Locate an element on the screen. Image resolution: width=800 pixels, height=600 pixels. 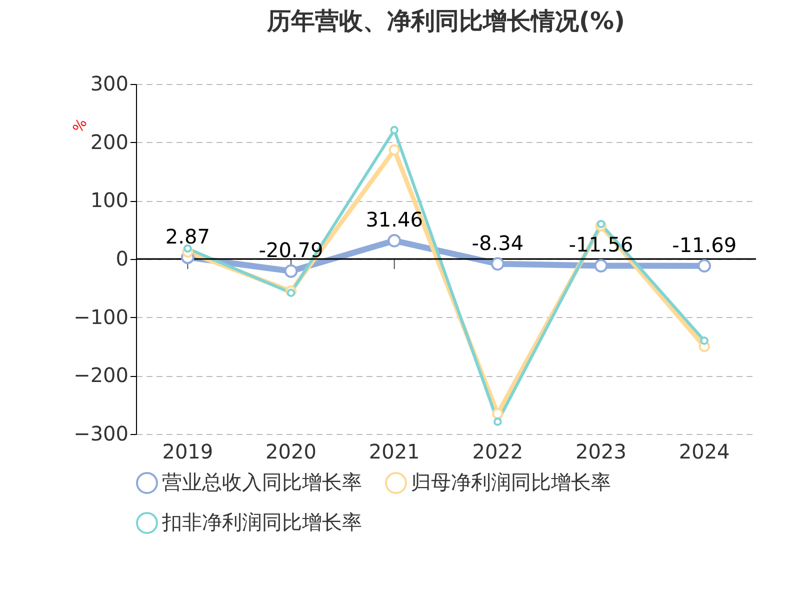
data-label: -11.69 is located at coordinates (704, 244).